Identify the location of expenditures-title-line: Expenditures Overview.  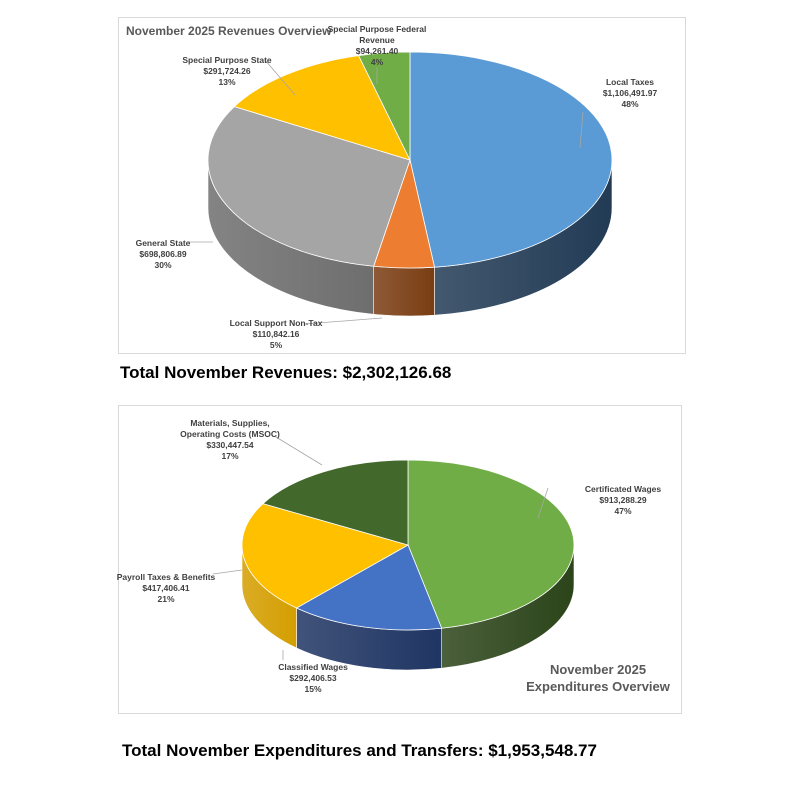
(598, 686).